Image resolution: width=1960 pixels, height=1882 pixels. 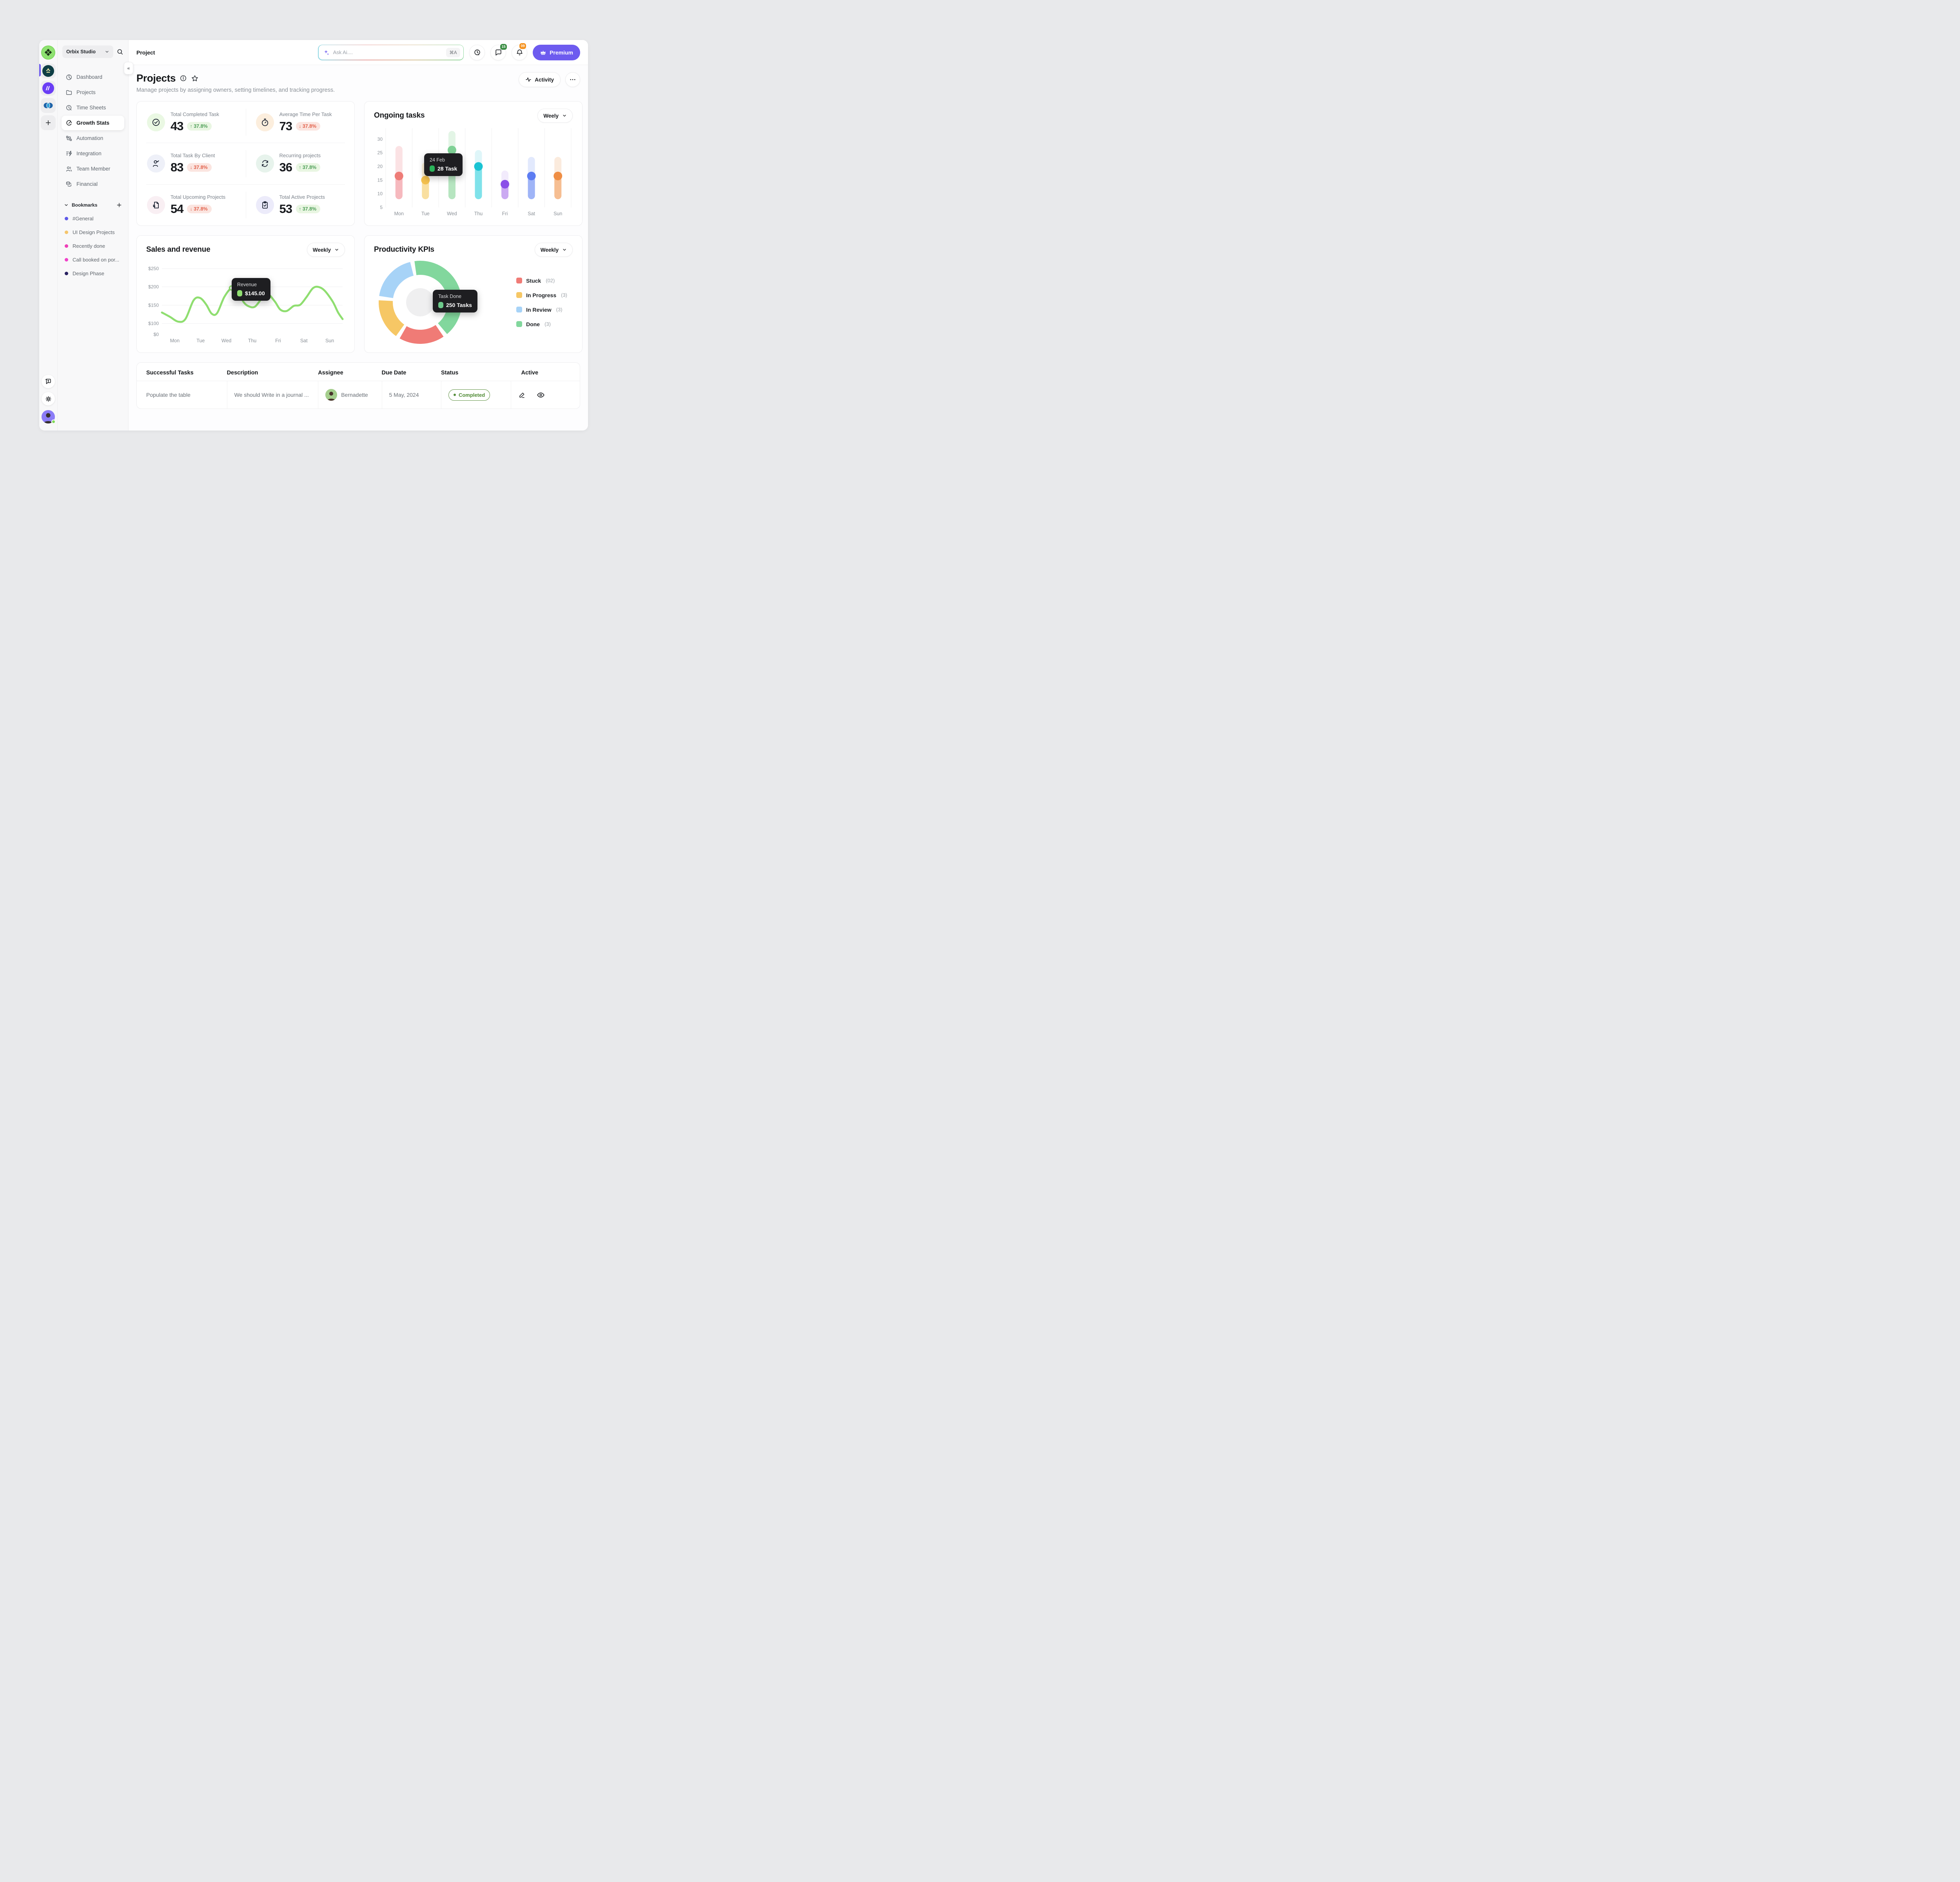 I want to click on svg-text: Sat, so click(x=304, y=340).